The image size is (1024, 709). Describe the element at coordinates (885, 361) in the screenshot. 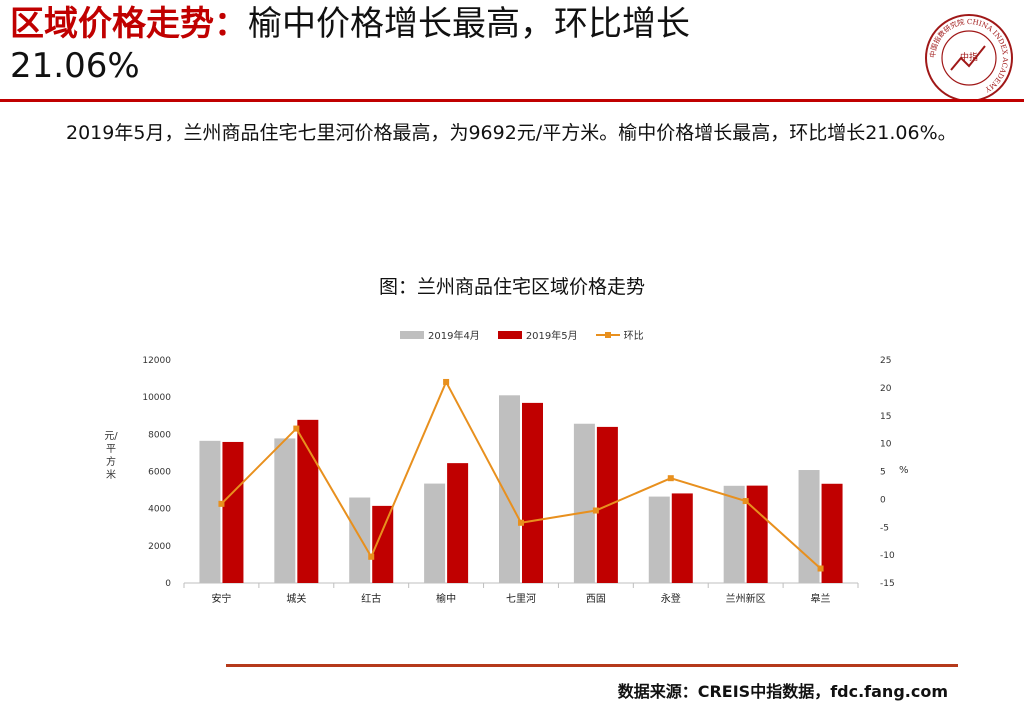

I see `y2-tick-label: 25` at that location.